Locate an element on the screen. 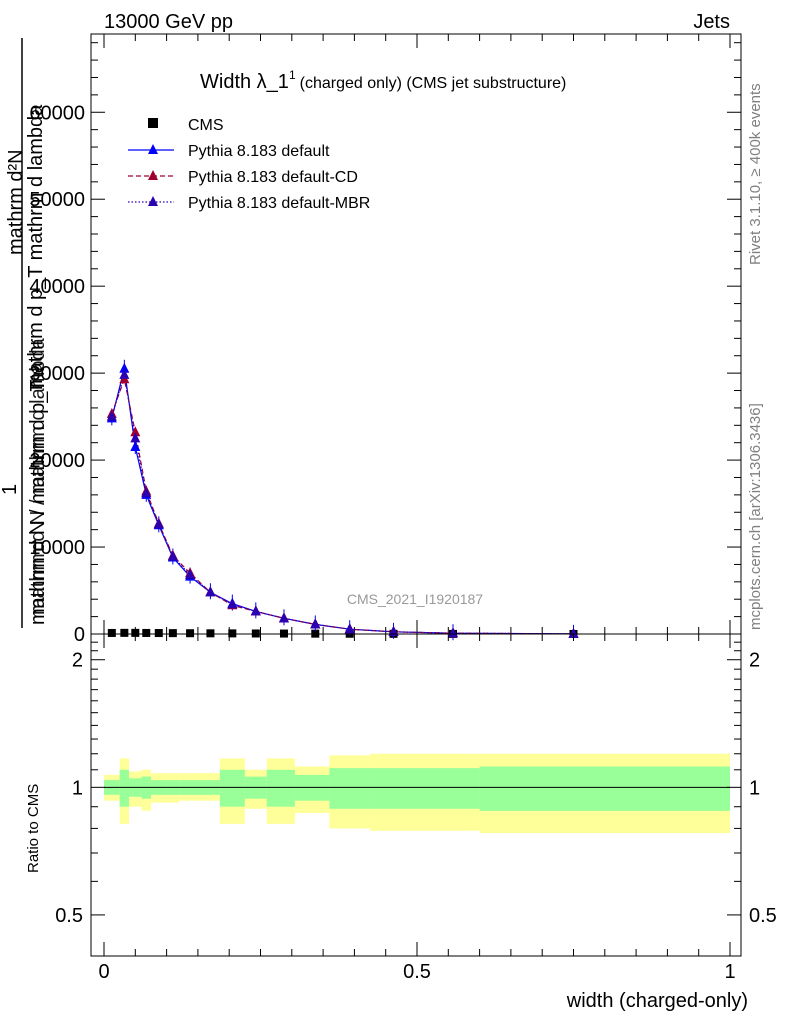 This screenshot has width=786, height=1029. ratio-ytick-label-right: 2 is located at coordinates (754, 661).